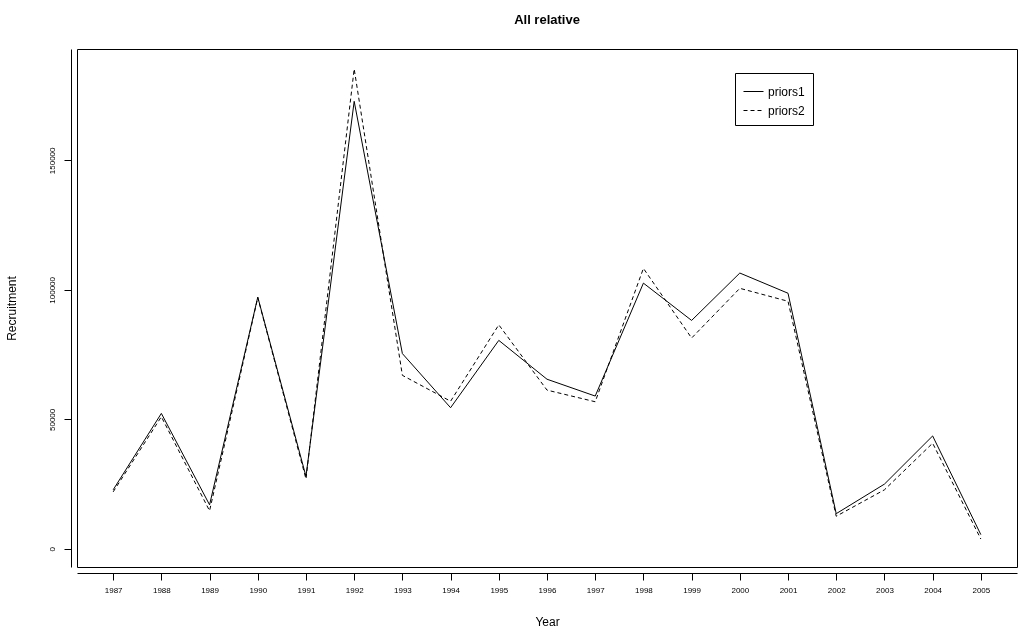 The height and width of the screenshot is (644, 1031). I want to click on x-tick-label: 2004, so click(933, 590).